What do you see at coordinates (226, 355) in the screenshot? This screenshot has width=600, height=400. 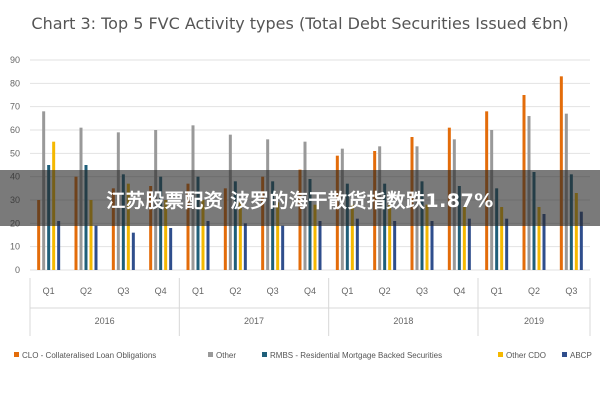 I see `legend-label: Other` at bounding box center [226, 355].